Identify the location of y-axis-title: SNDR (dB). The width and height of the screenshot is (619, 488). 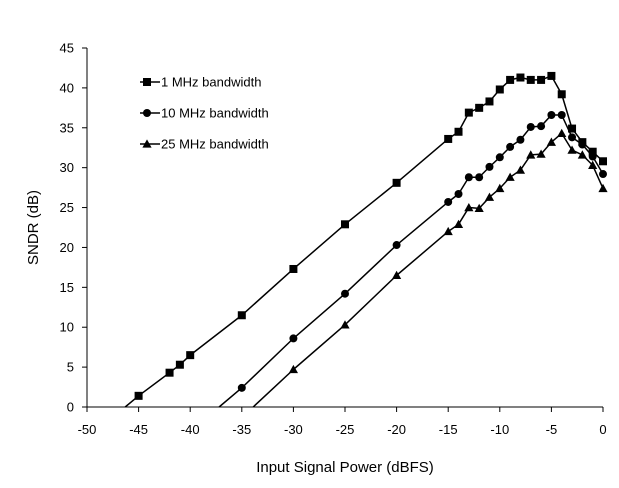
(33, 227).